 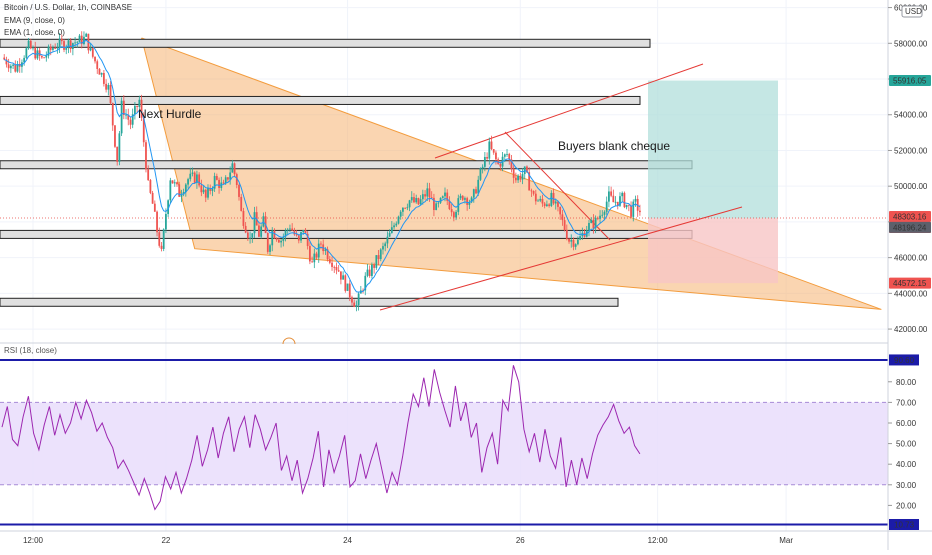 What do you see at coordinates (561, 258) in the screenshot?
I see `lower-channel-line` at bounding box center [561, 258].